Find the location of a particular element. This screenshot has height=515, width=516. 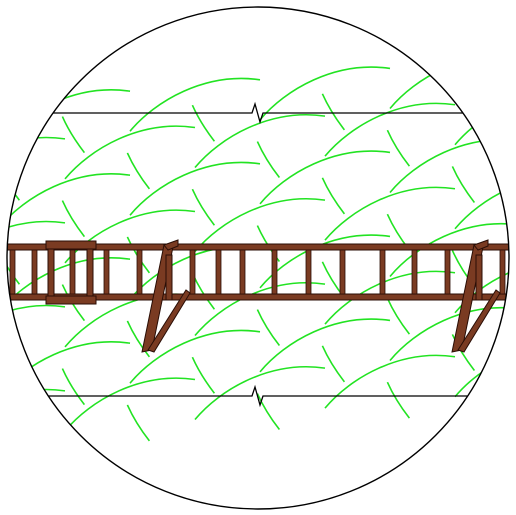

bracket-left is located at coordinates (166, 296).